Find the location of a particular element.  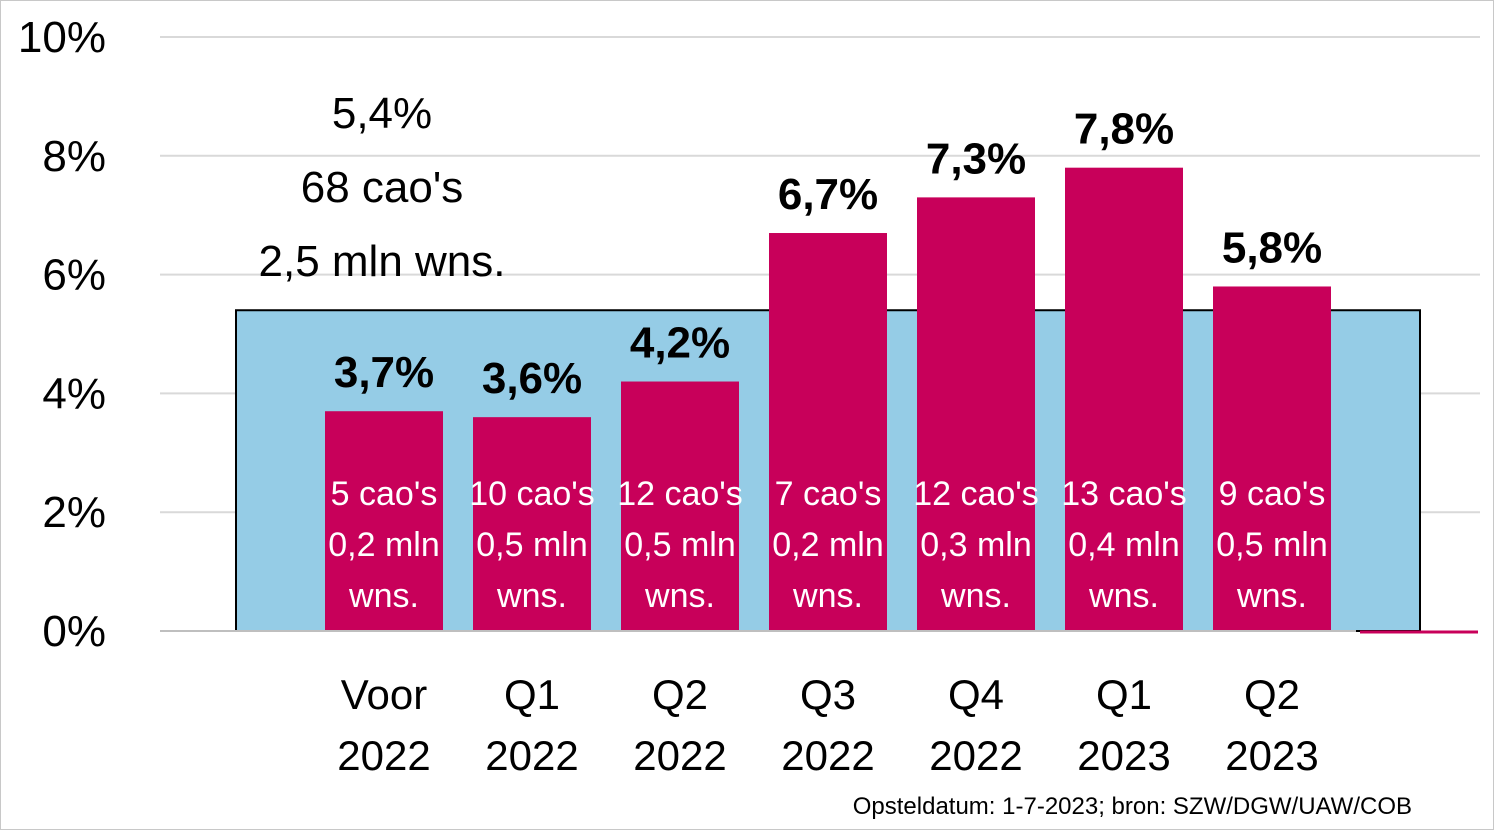

data-label: 3,6% is located at coordinates (532, 378).